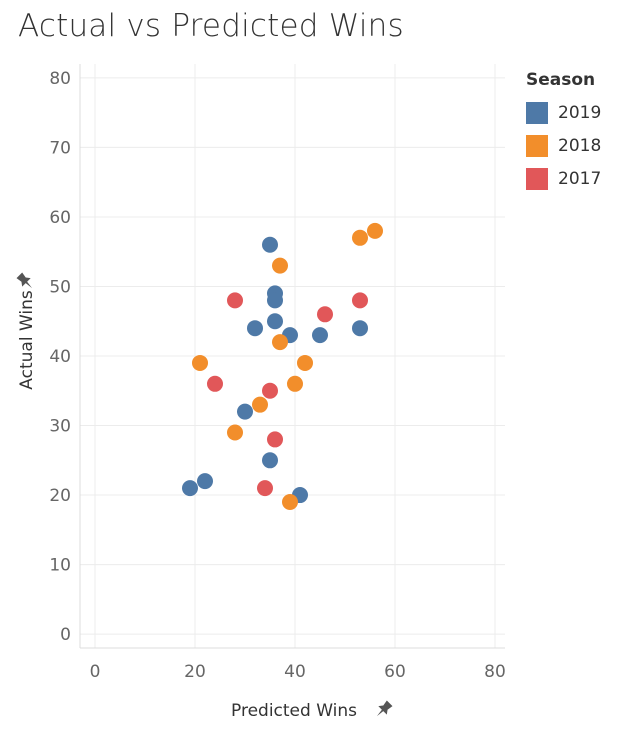  I want to click on legend-title: Season, so click(561, 80).